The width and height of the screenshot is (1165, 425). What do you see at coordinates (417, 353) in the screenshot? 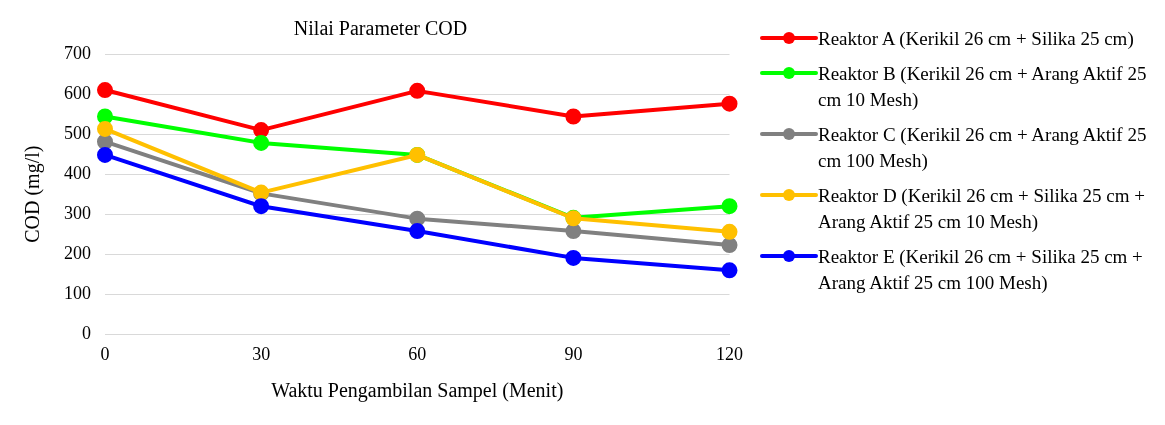
I see `x-tick-label: 60` at bounding box center [417, 353].